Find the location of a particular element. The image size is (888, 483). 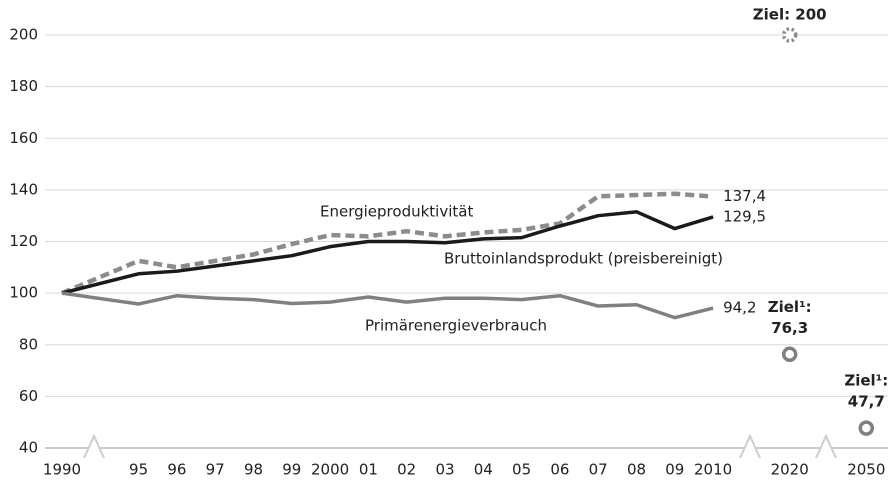

x-tick-label: 1990 is located at coordinates (62, 470).